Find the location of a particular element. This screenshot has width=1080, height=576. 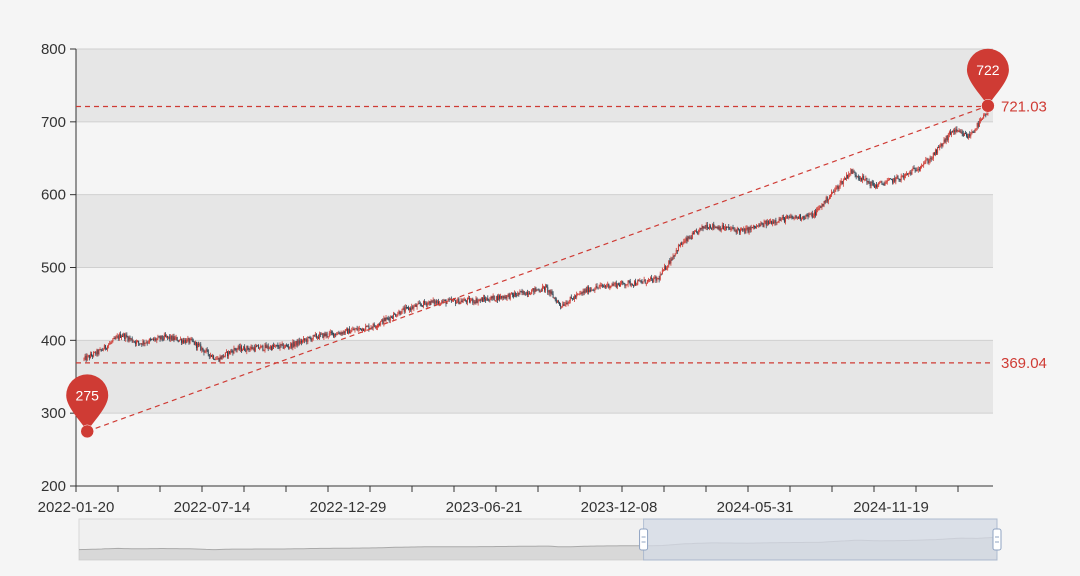

data-zoom-slider is located at coordinates (540, 539).